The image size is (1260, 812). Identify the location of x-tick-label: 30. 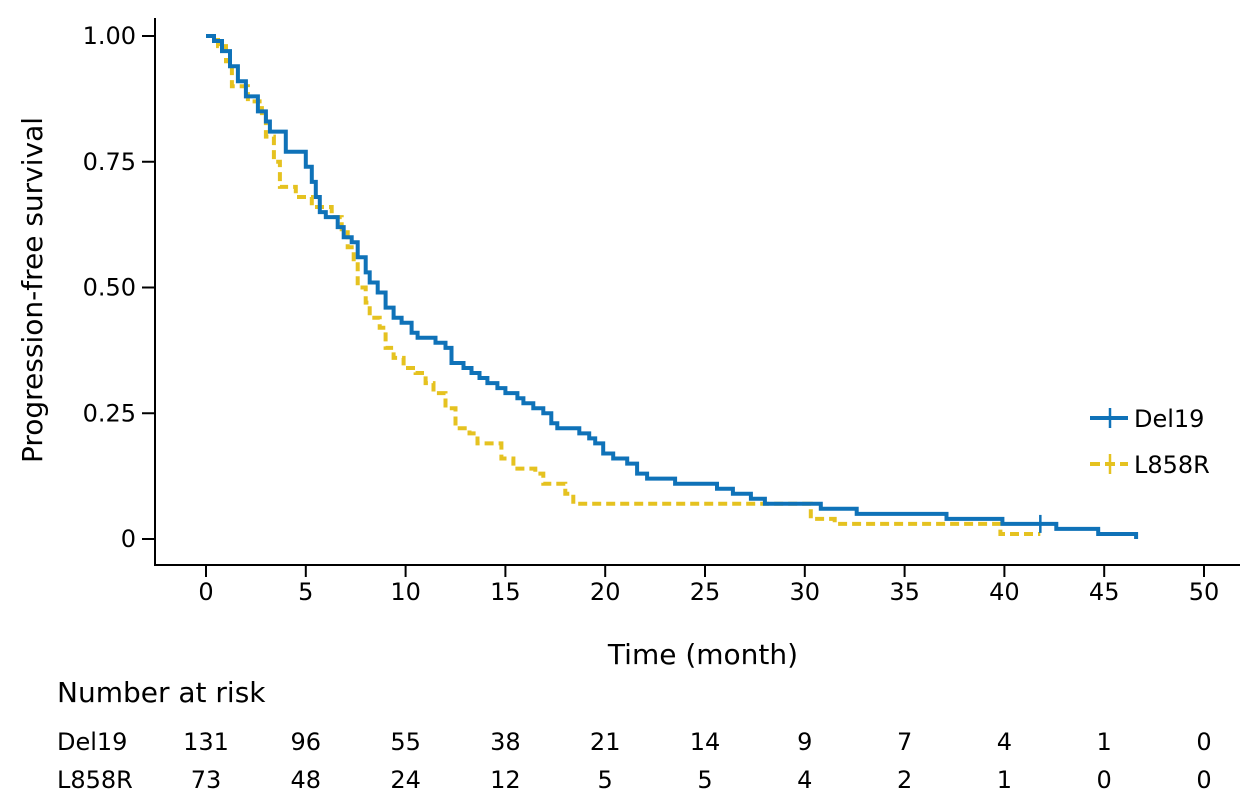
(805, 592).